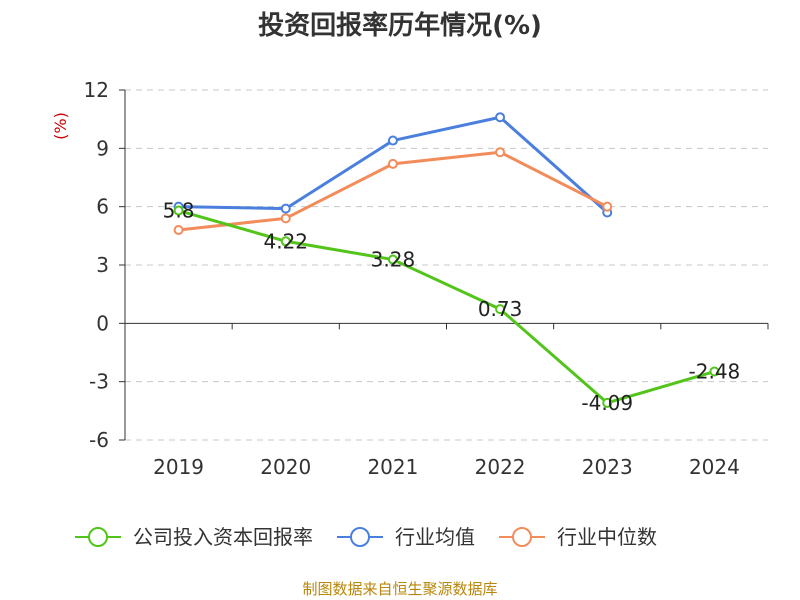  What do you see at coordinates (178, 467) in the screenshot?
I see `x-tick-label: 2019` at bounding box center [178, 467].